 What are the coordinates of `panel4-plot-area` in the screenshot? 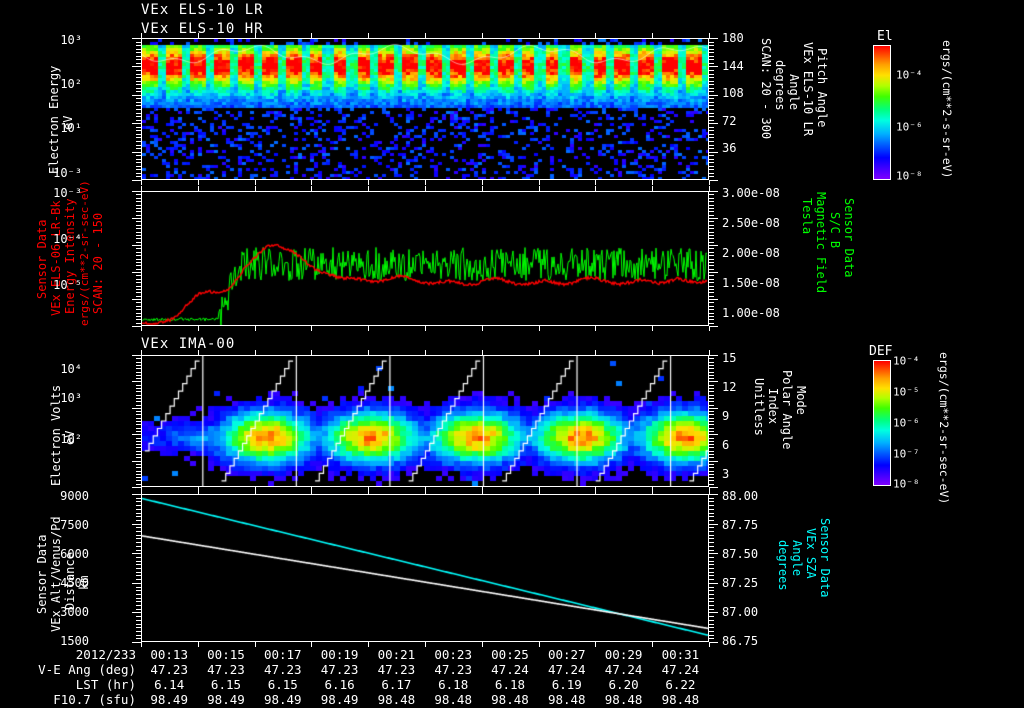 It's located at (425, 568).